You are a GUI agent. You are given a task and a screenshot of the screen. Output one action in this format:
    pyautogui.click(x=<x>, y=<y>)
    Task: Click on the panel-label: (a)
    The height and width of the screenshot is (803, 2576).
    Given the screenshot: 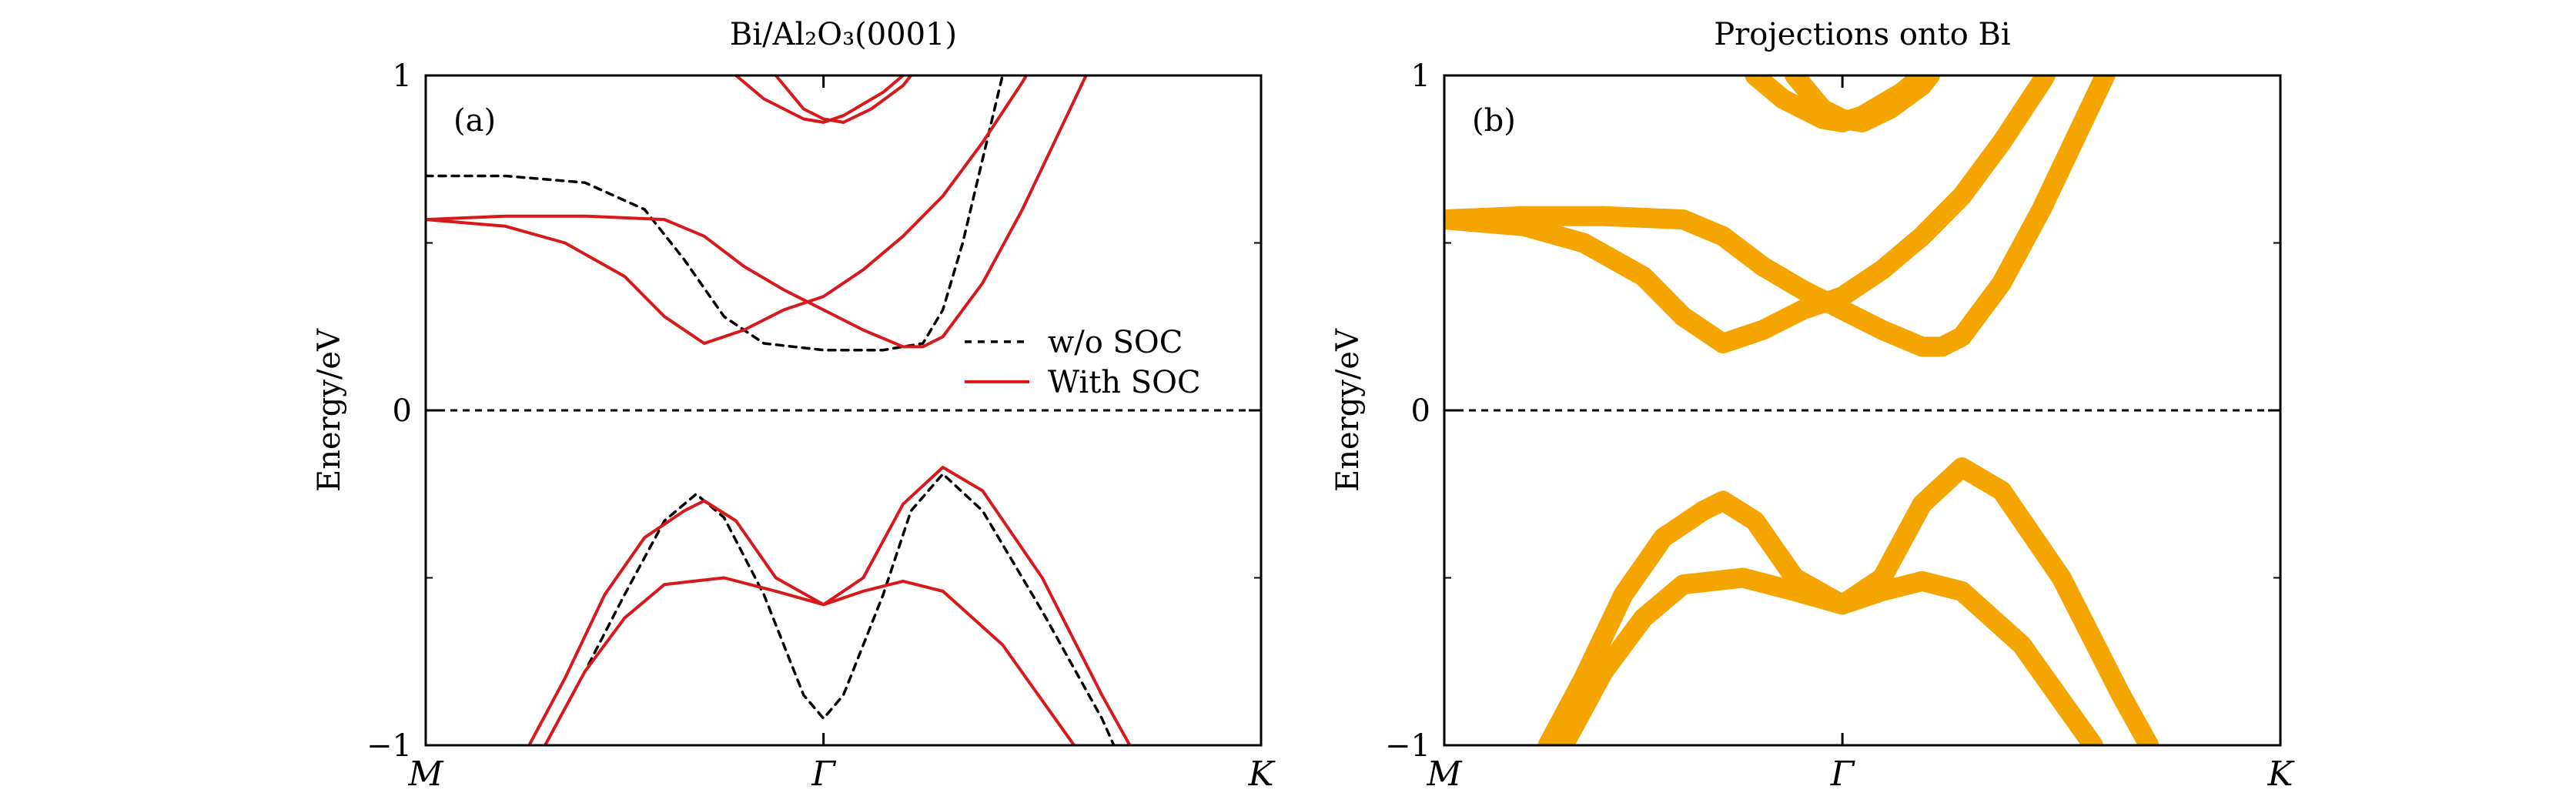 What is the action you would take?
    pyautogui.click(x=475, y=121)
    